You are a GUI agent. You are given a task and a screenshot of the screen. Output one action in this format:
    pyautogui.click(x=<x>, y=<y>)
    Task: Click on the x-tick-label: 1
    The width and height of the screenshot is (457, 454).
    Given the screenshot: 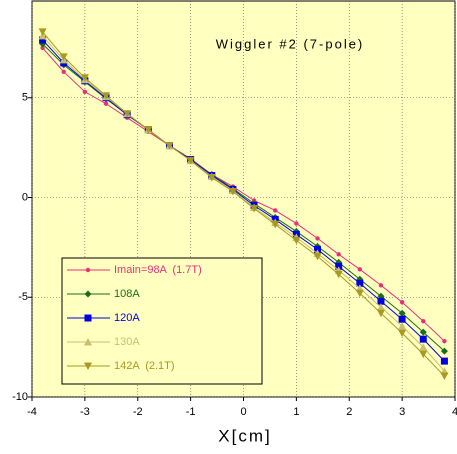 What is the action you would take?
    pyautogui.click(x=296, y=412)
    